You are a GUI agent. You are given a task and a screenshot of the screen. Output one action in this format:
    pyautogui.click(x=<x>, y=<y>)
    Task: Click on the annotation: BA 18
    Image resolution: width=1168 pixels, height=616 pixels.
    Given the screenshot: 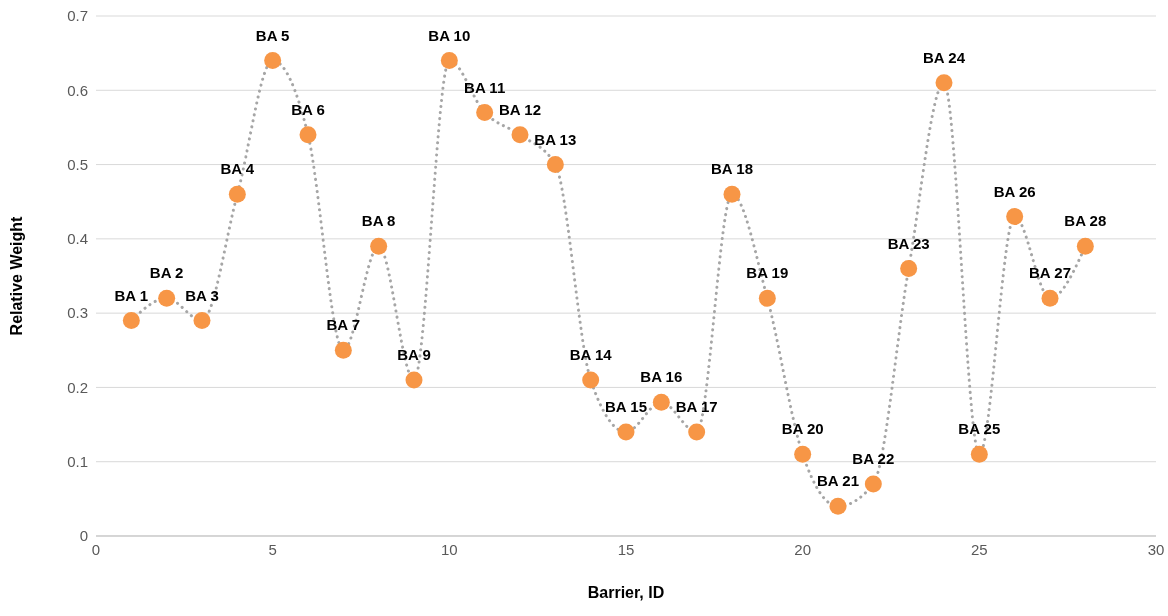 What is the action you would take?
    pyautogui.click(x=732, y=169)
    